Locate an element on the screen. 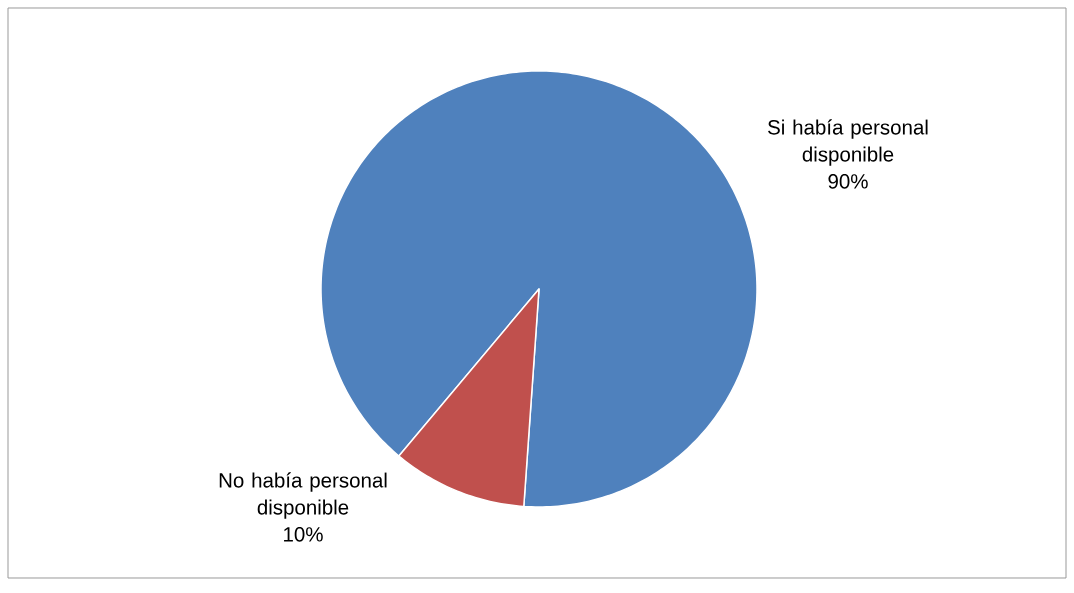 Image resolution: width=1074 pixels, height=593 pixels. slice-label: No había personal disponible is located at coordinates (303, 495).